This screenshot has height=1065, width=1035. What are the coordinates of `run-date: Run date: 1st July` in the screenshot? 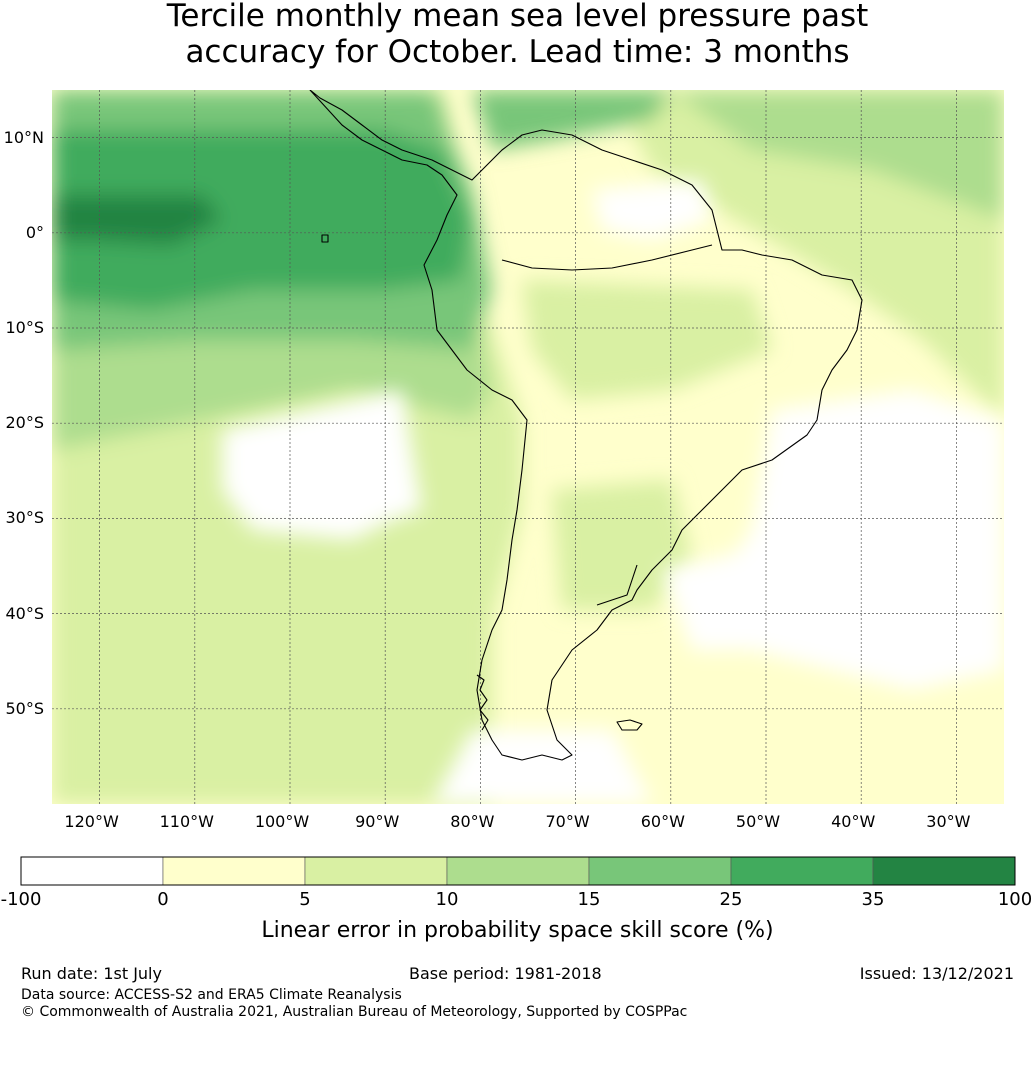 It's located at (91, 973).